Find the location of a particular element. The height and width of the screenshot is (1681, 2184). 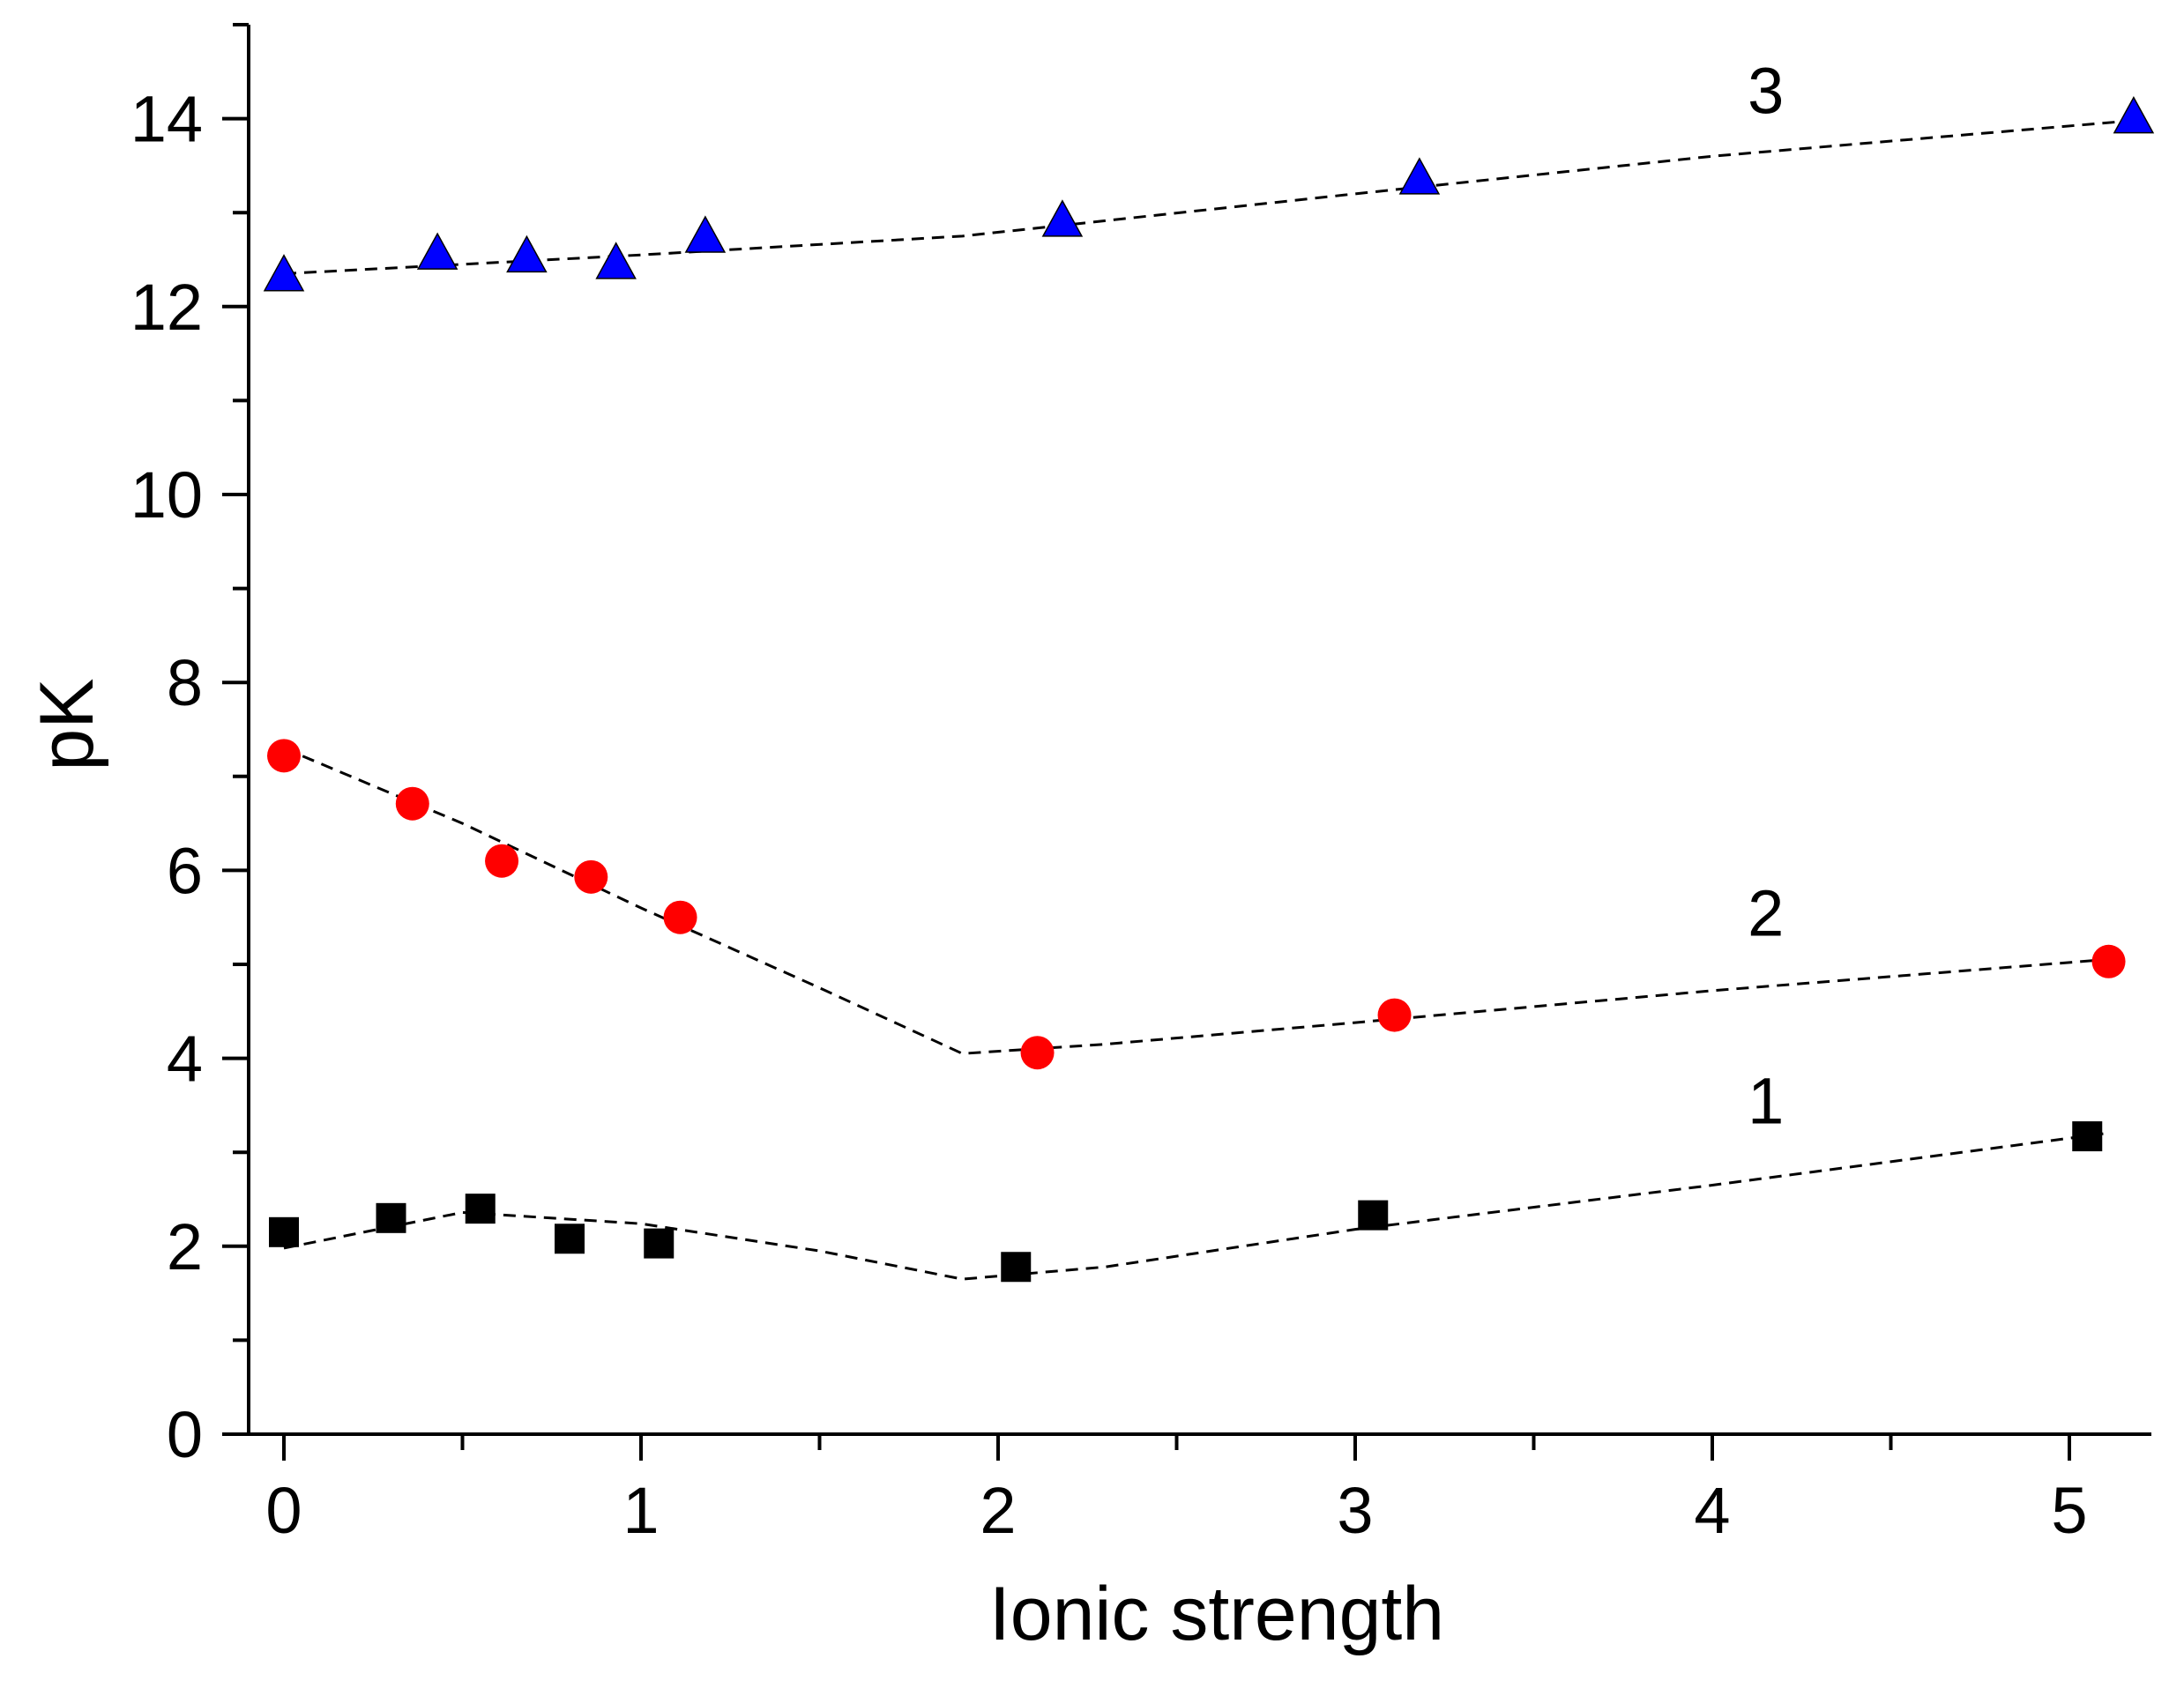

curve-label-1: 1 is located at coordinates (1766, 1101).